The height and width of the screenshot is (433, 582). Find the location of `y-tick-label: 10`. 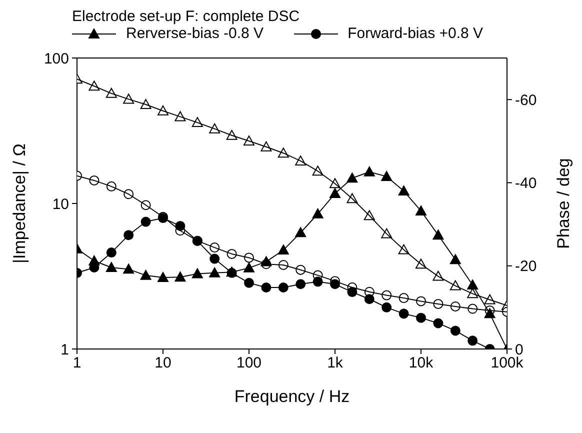

y-tick-label: 10 is located at coordinates (60, 204).